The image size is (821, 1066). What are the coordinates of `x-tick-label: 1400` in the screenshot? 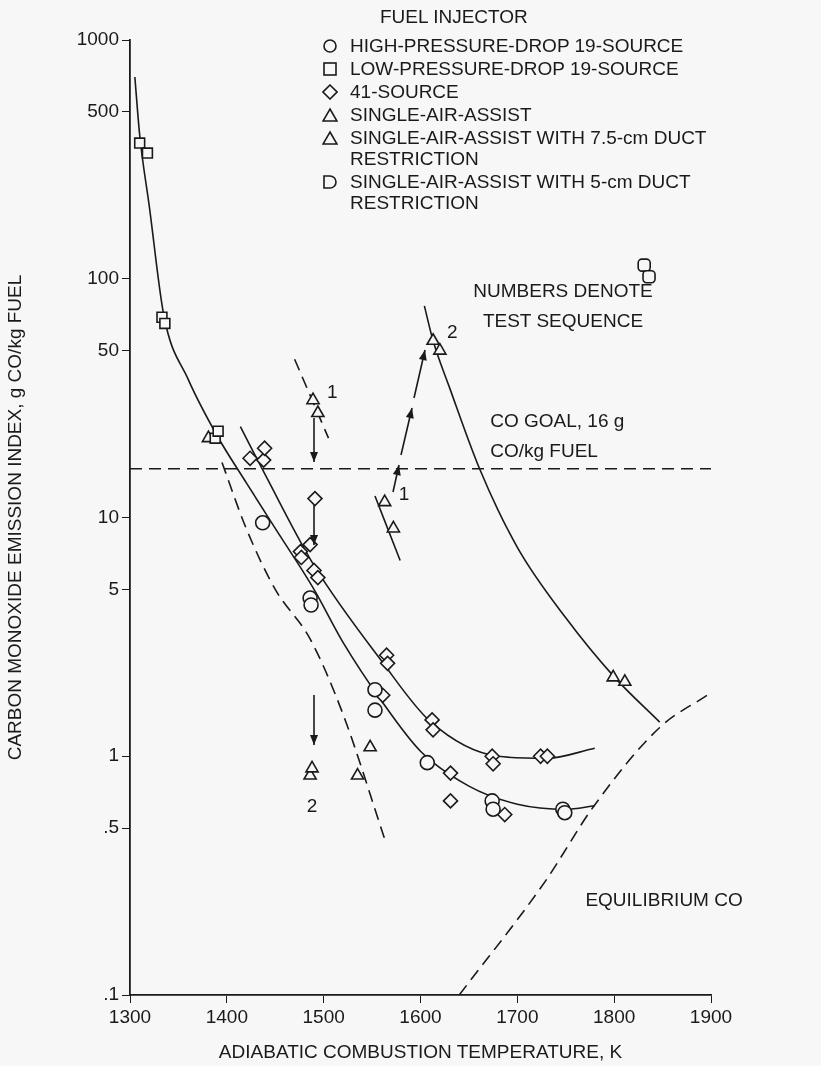 It's located at (226, 1016).